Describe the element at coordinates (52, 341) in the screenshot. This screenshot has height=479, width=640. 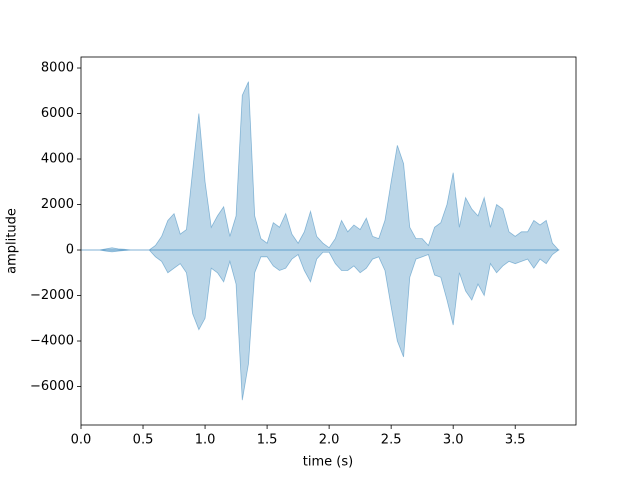
I see `y-tick-label: −4000` at that location.